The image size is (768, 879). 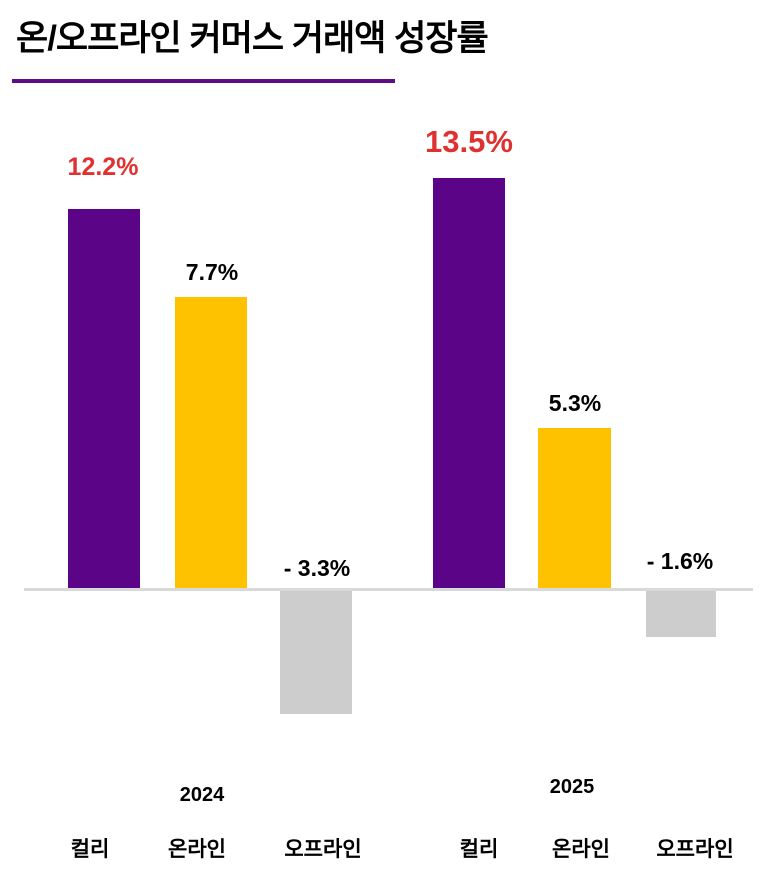 I want to click on category-label-online-2025: 온라인, so click(x=581, y=849).